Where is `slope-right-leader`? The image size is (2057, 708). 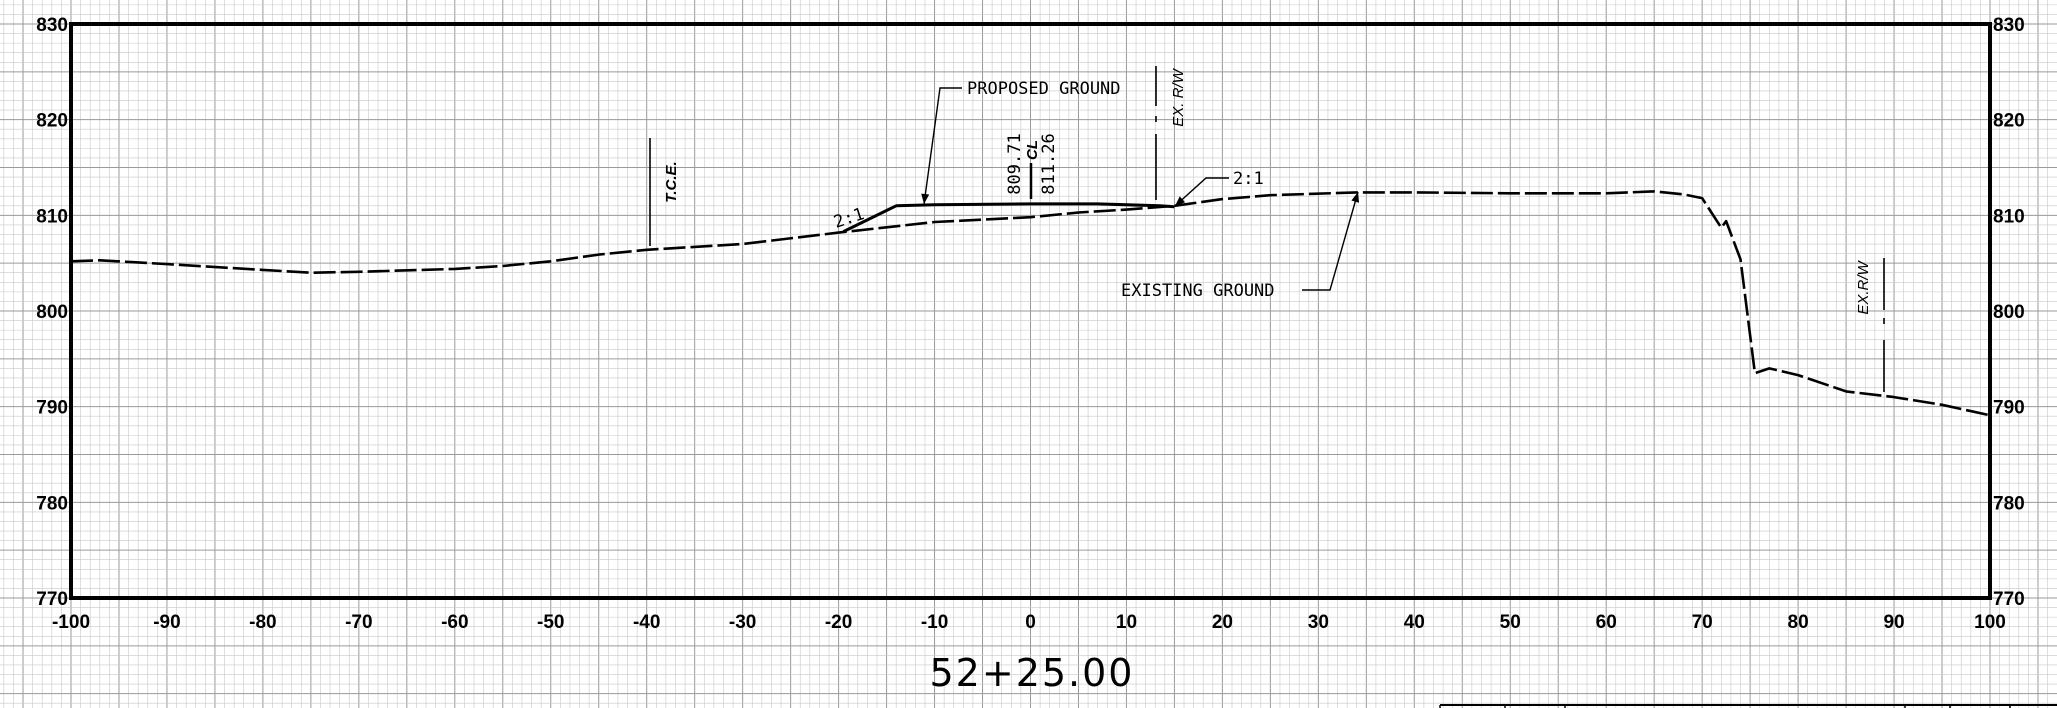
slope-right-leader is located at coordinates (1201, 192).